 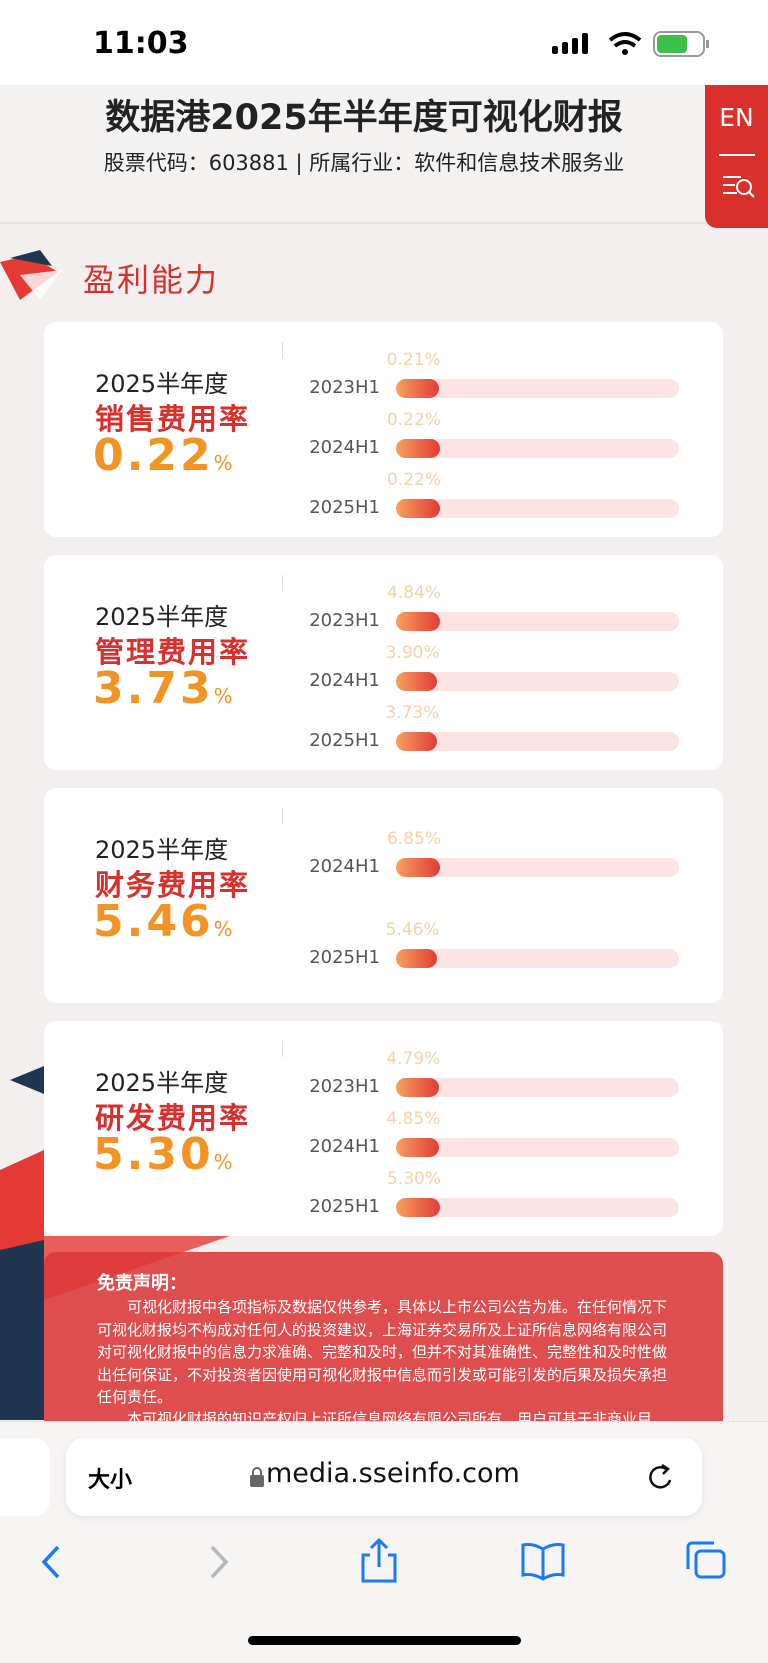 I want to click on forward-button, so click(x=219, y=1562).